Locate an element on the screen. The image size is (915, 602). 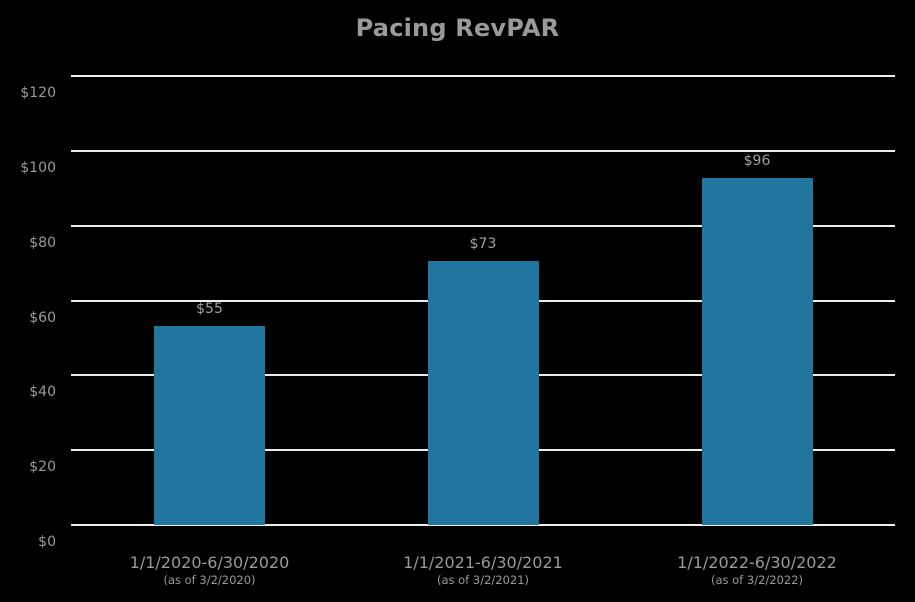
x-tick-label: 1/1/2020-6/30/2020 (as of 3/2/2020) is located at coordinates (210, 570).